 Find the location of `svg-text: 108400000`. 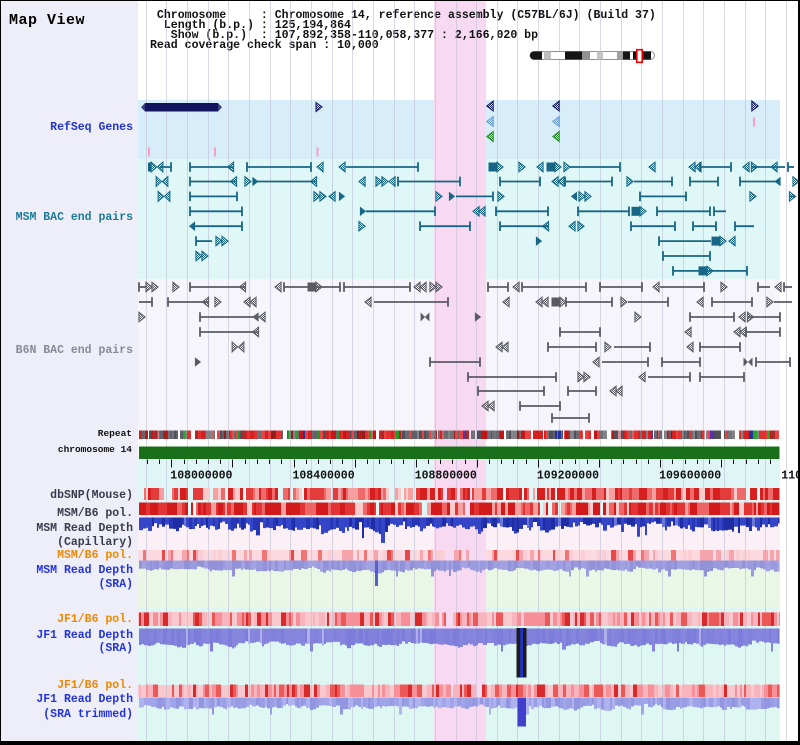

svg-text: 108400000 is located at coordinates (324, 476).